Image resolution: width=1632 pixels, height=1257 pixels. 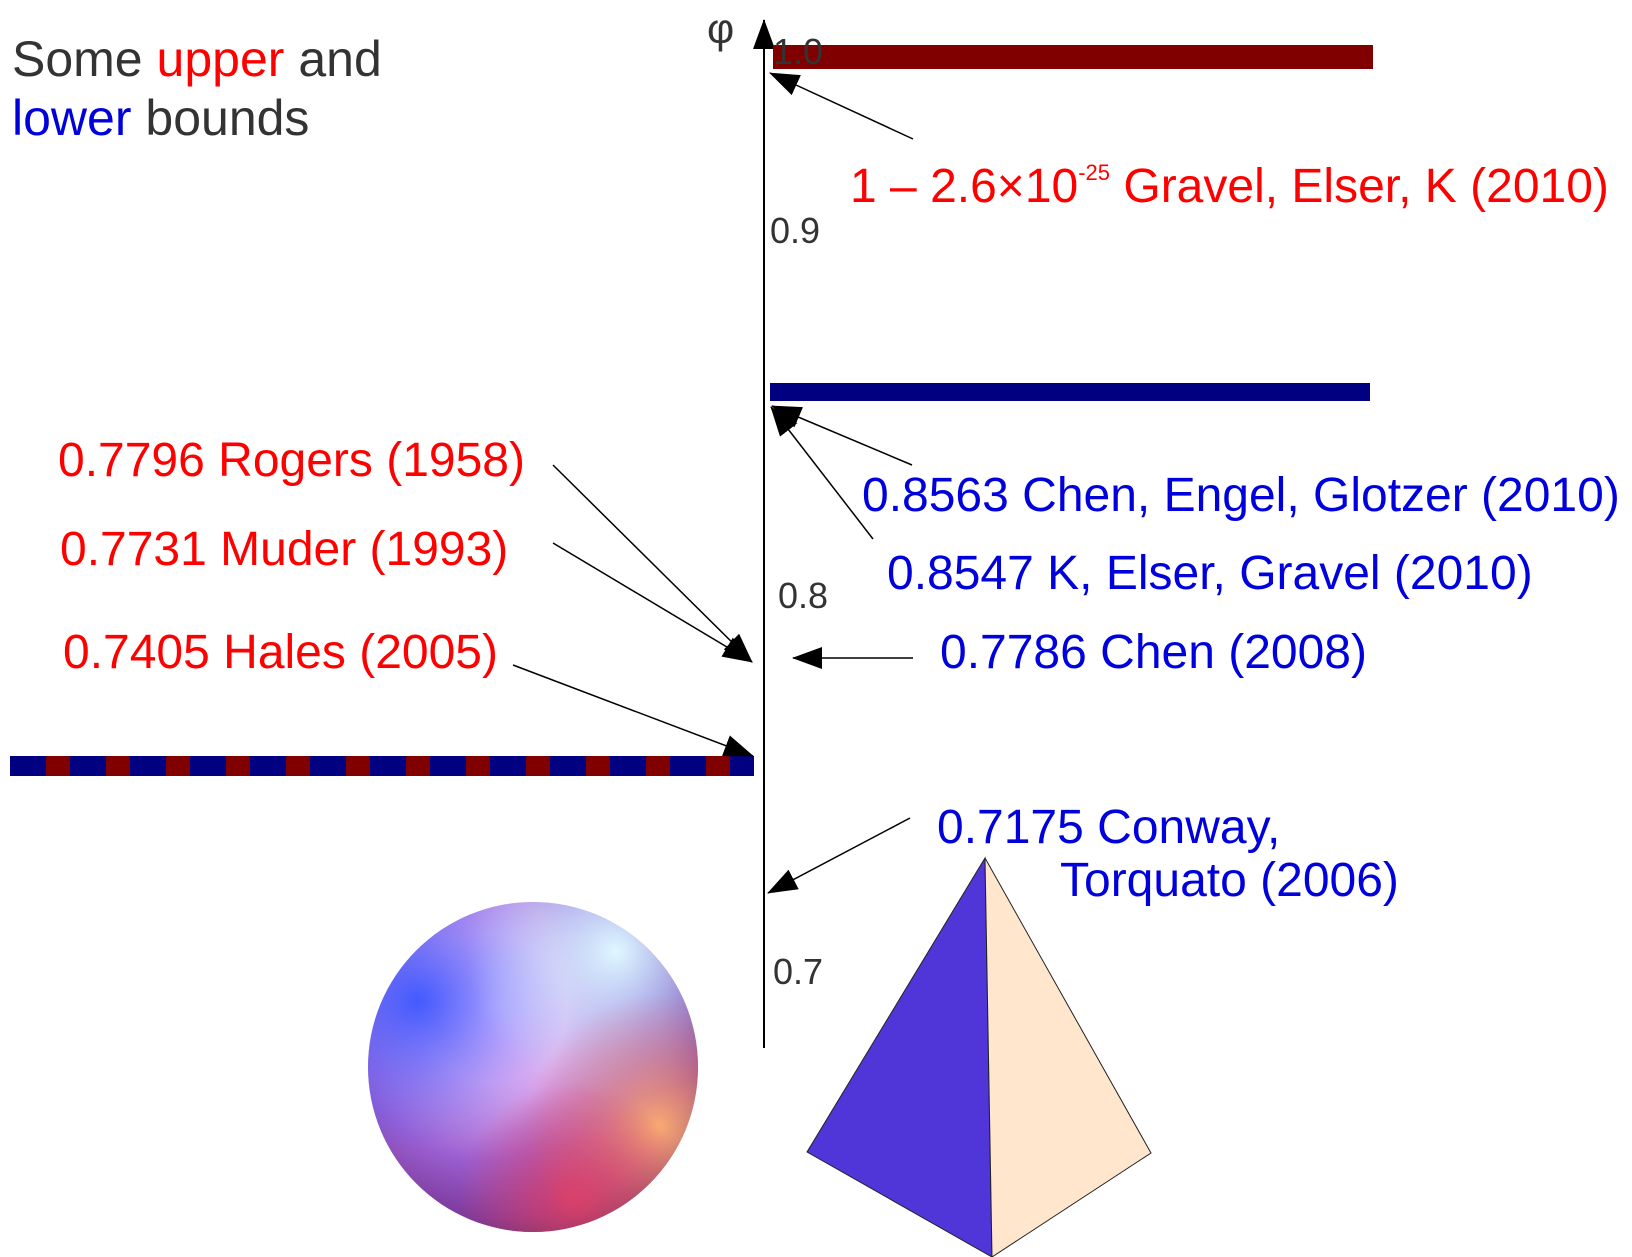 I want to click on arrow-gravel, so click(x=841, y=106).